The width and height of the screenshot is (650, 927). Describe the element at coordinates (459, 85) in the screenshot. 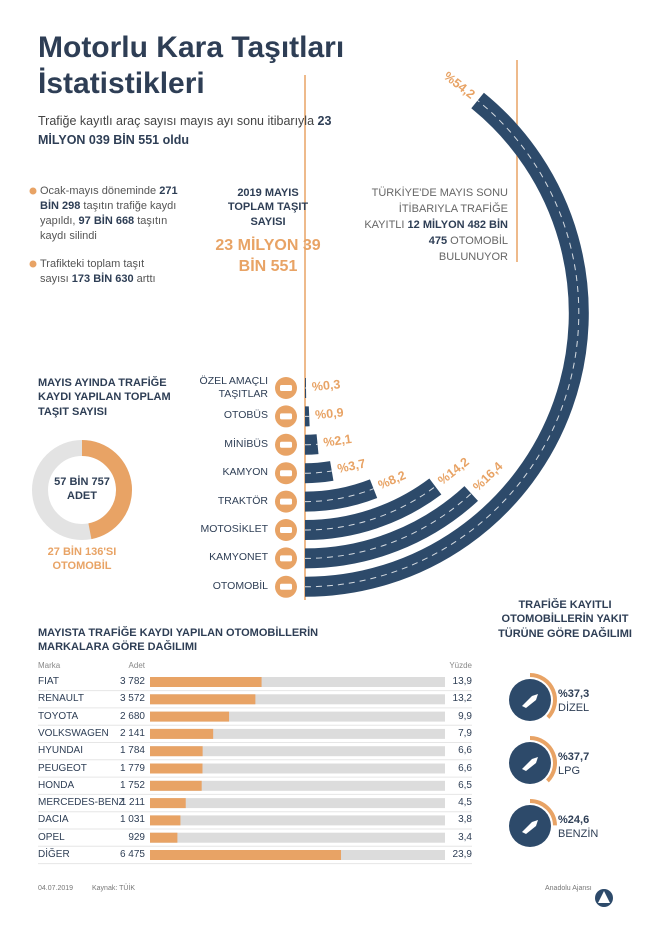

I see `value-label: %54,2` at that location.